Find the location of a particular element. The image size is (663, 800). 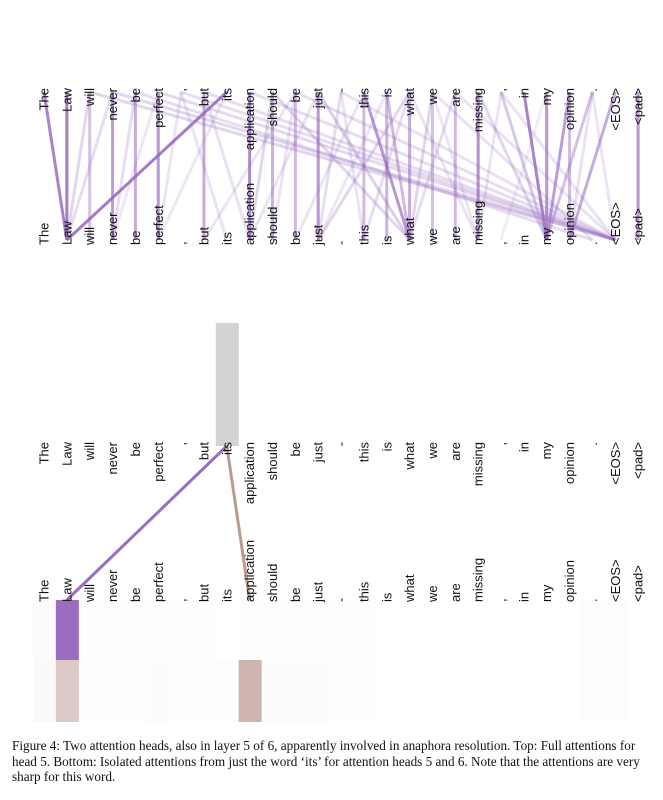

bottom-source-token-24-punct: . is located at coordinates (592, 444).